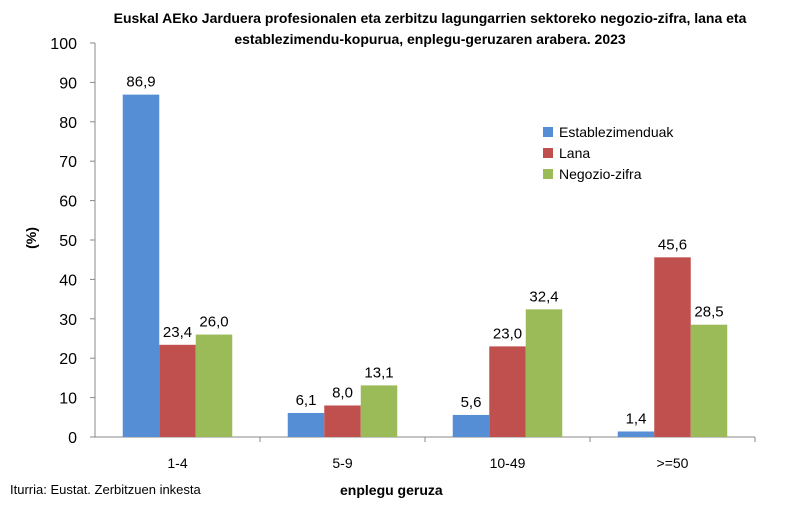 The width and height of the screenshot is (800, 518). I want to click on data-label: 8,0, so click(342, 392).